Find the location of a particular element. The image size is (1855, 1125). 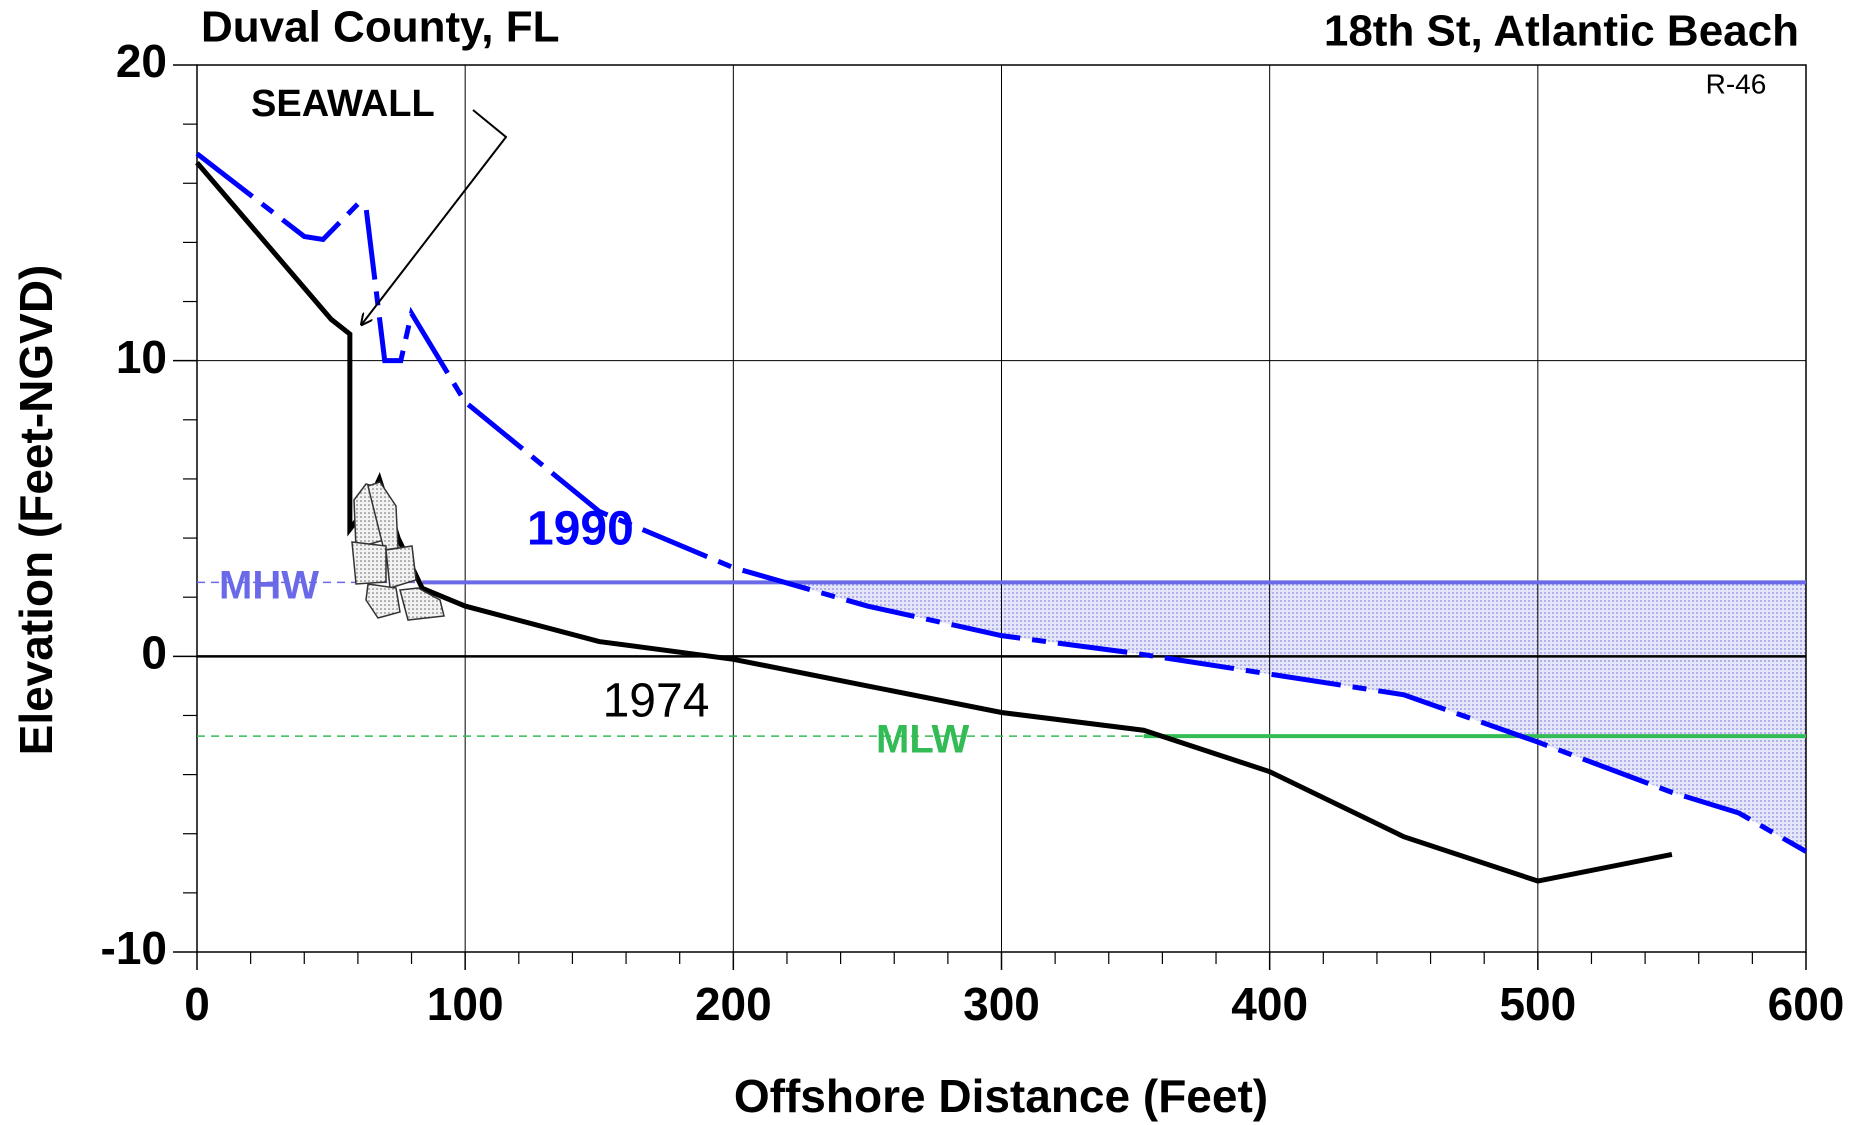

y-tick-label: -10 is located at coordinates (134, 948).